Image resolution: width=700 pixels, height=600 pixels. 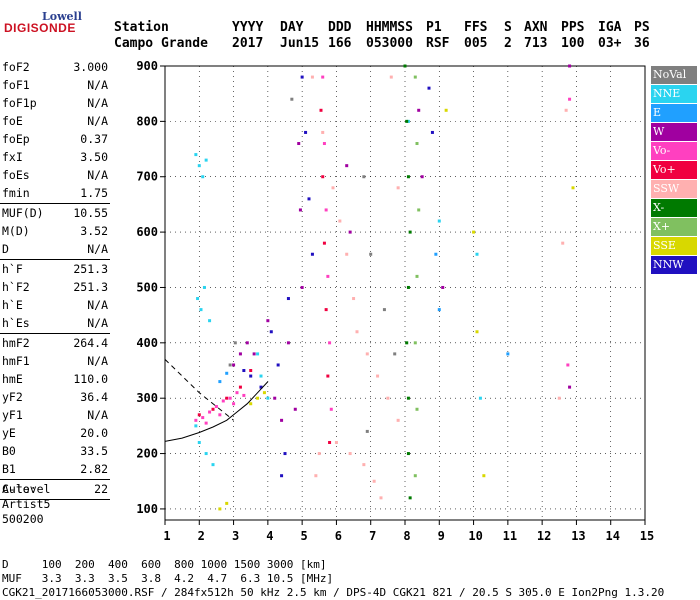 What do you see at coordinates (536, 27) in the screenshot?
I see `header-label-8: AXN` at bounding box center [536, 27].